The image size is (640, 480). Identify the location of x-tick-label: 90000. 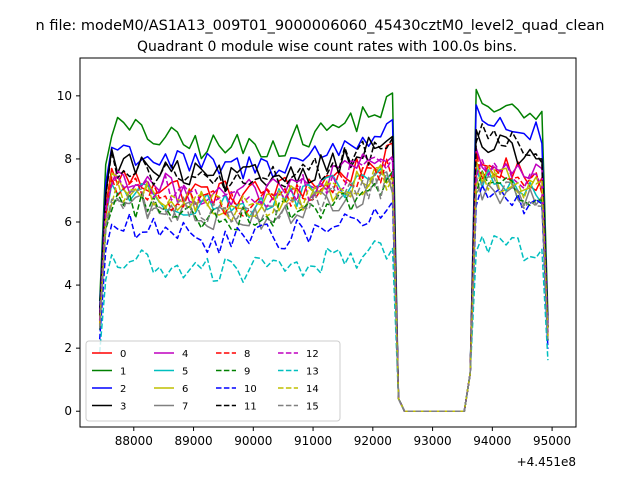
(253, 441).